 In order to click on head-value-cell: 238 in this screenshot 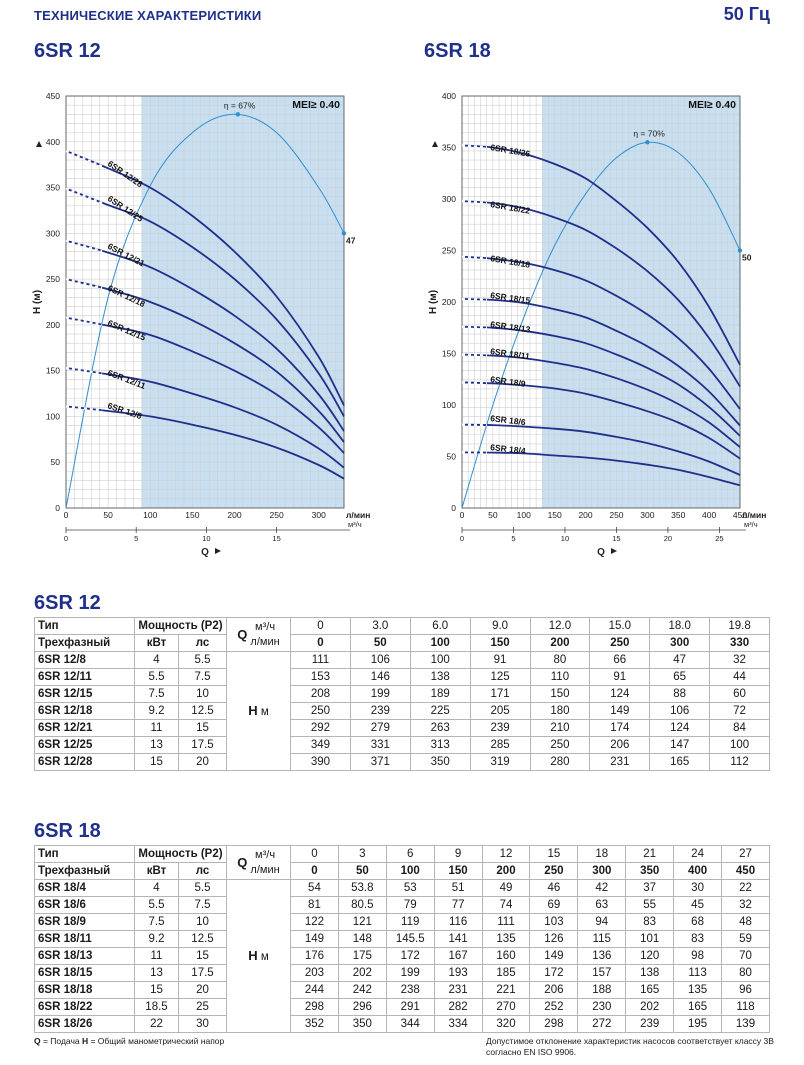, I will do `click(410, 990)`.